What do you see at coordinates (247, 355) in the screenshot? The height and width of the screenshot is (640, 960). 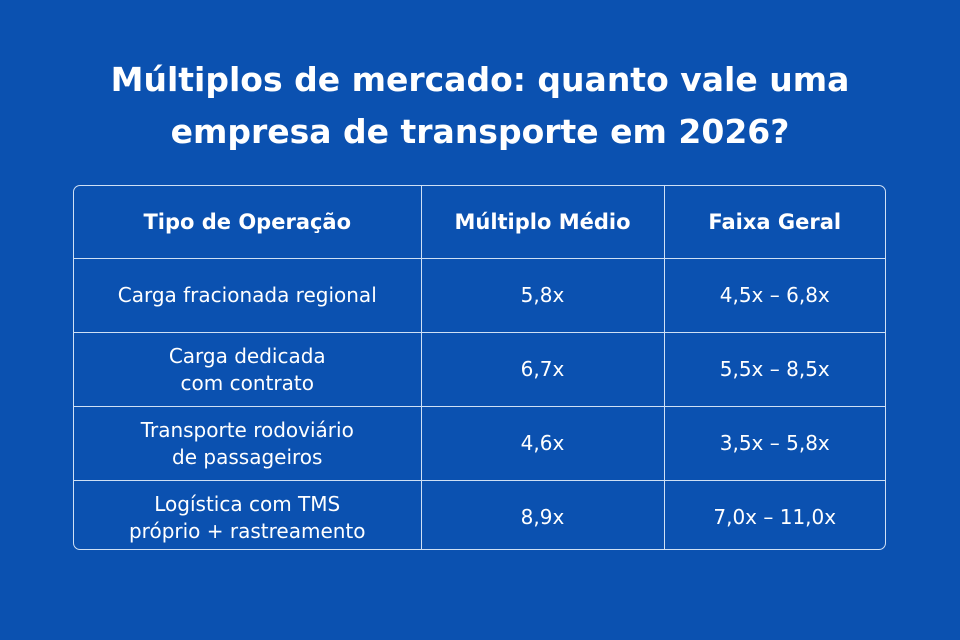 I see `cell-line: Carga dedicada` at bounding box center [247, 355].